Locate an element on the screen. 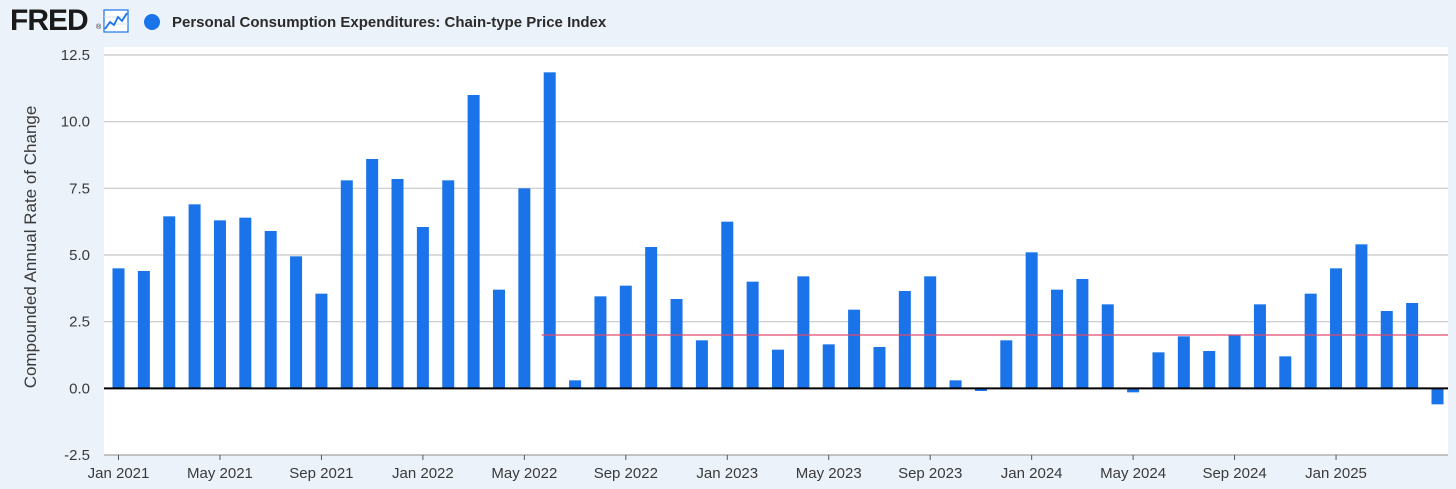 This screenshot has width=1456, height=489. x-tick-label: May 2021 is located at coordinates (220, 473).